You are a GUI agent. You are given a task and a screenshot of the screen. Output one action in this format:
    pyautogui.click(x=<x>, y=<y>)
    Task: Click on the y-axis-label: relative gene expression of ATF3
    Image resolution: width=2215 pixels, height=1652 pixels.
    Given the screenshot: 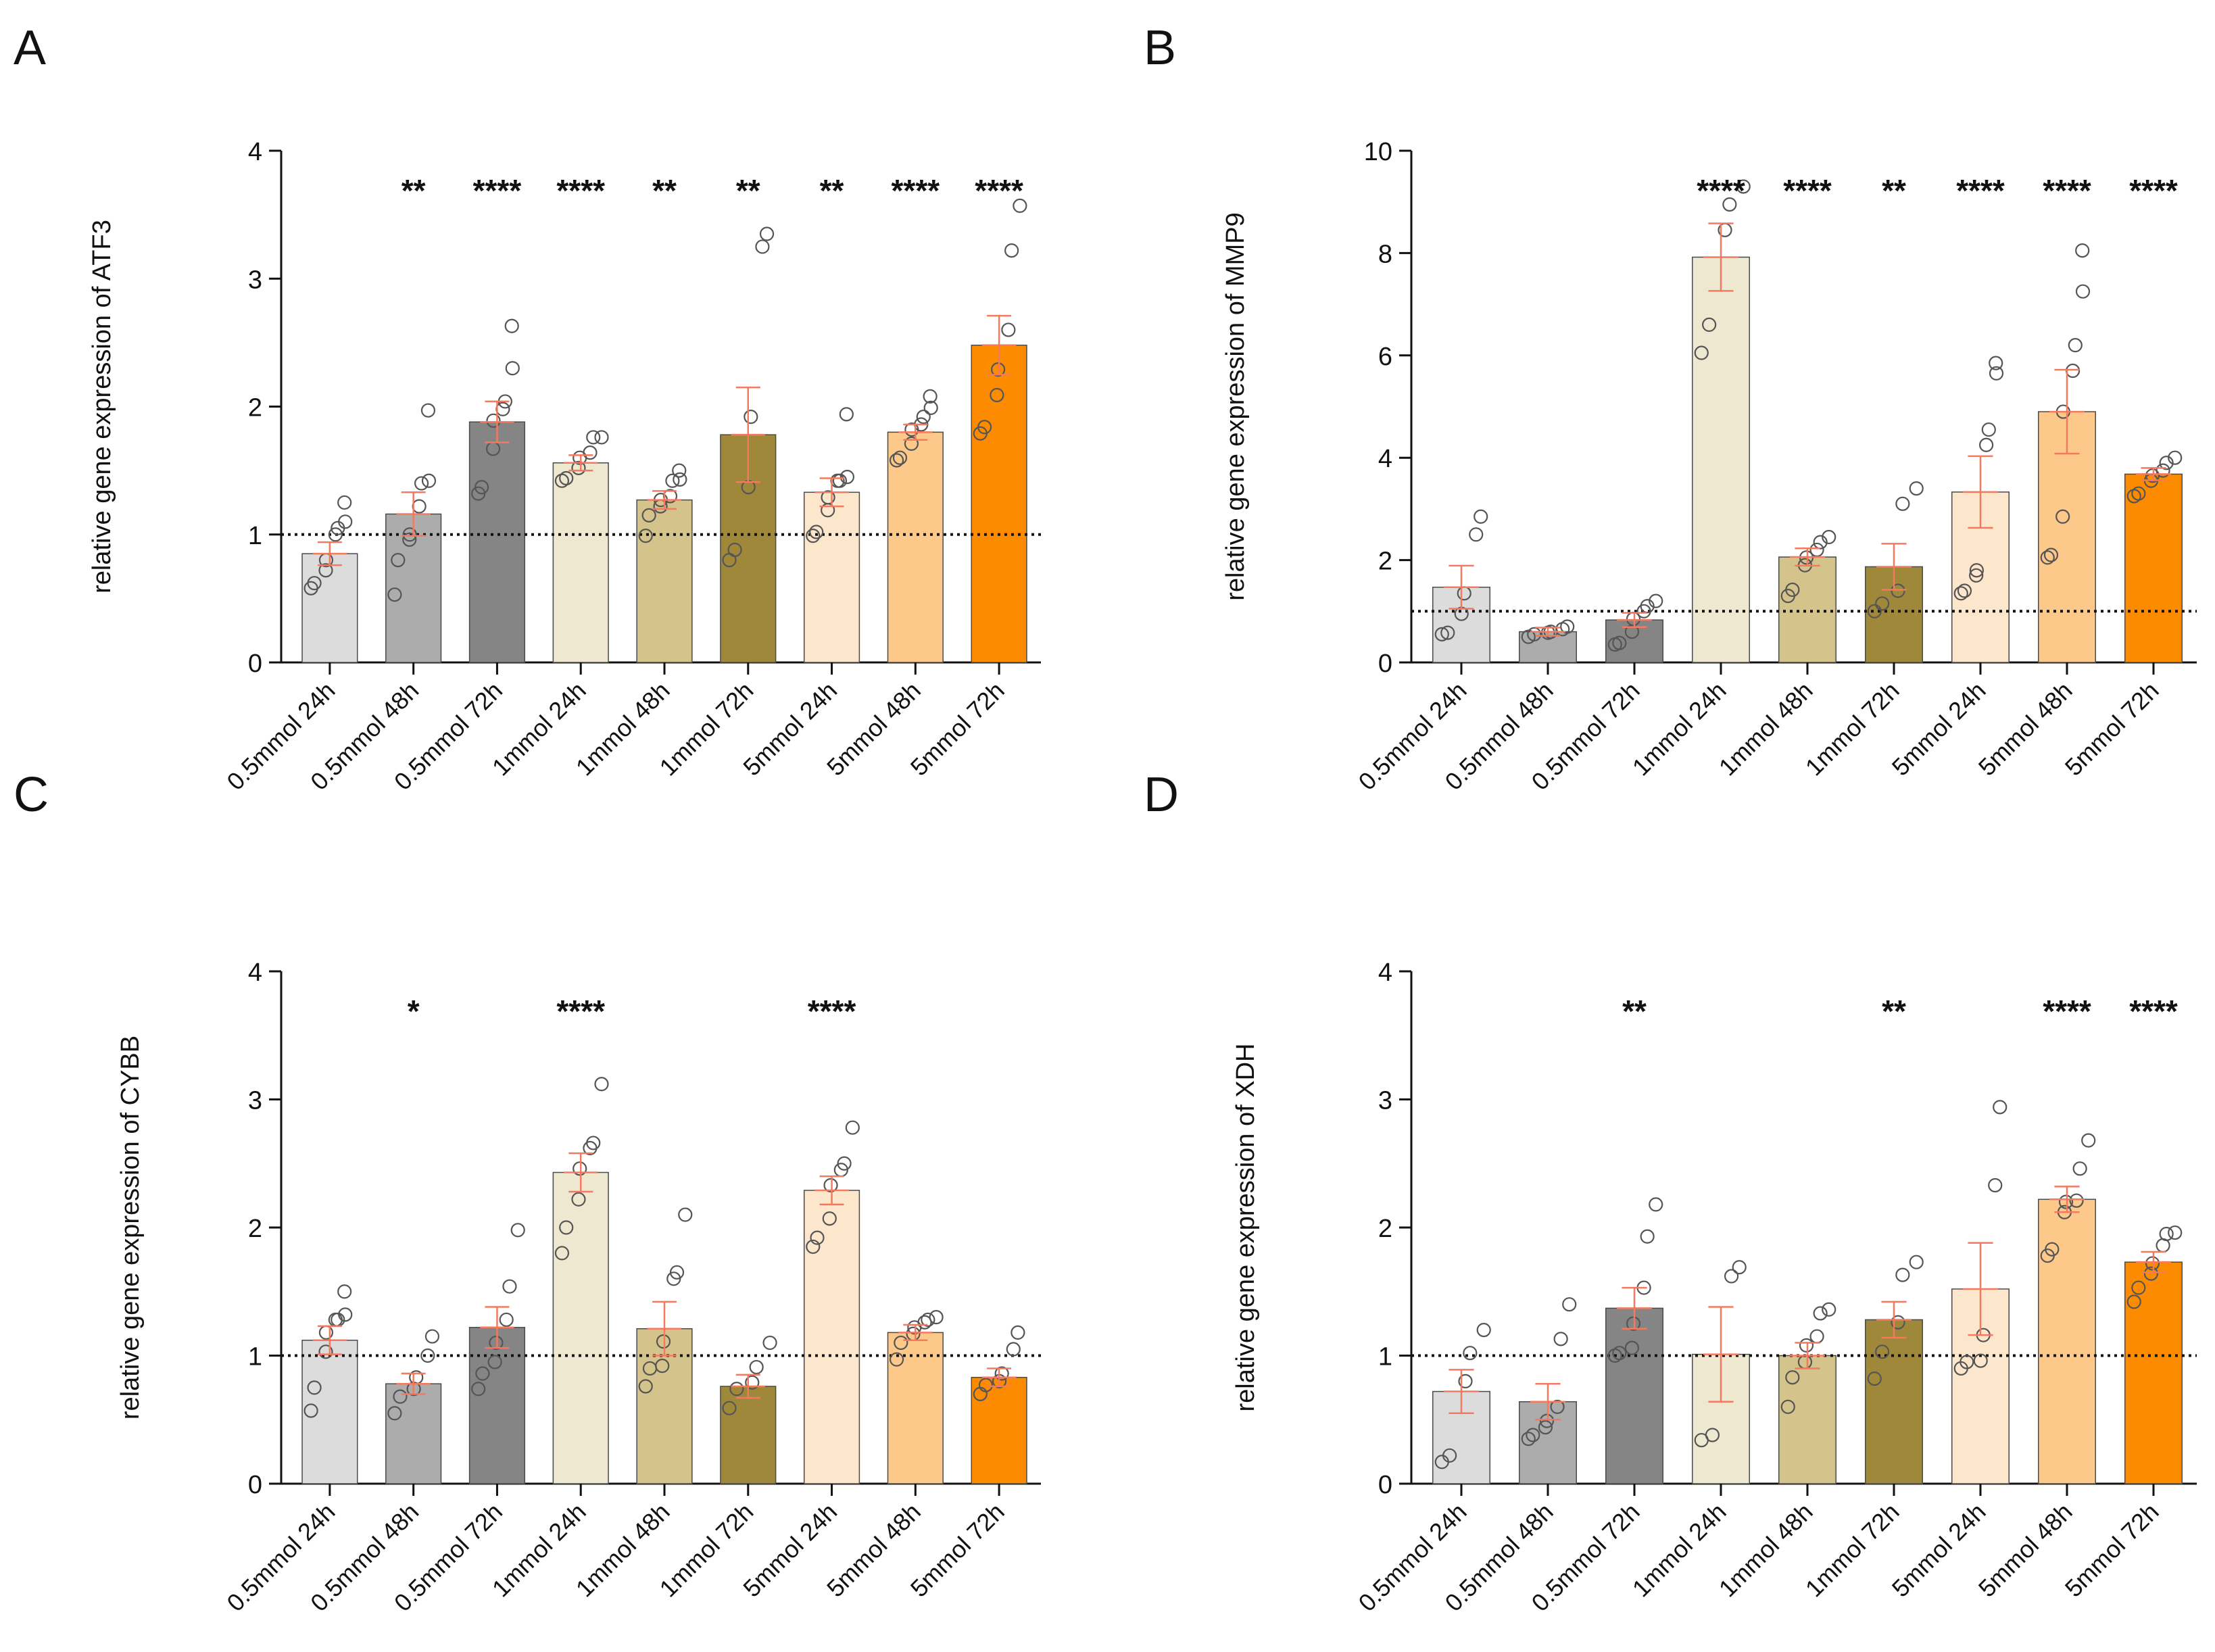 What is the action you would take?
    pyautogui.click(x=102, y=406)
    